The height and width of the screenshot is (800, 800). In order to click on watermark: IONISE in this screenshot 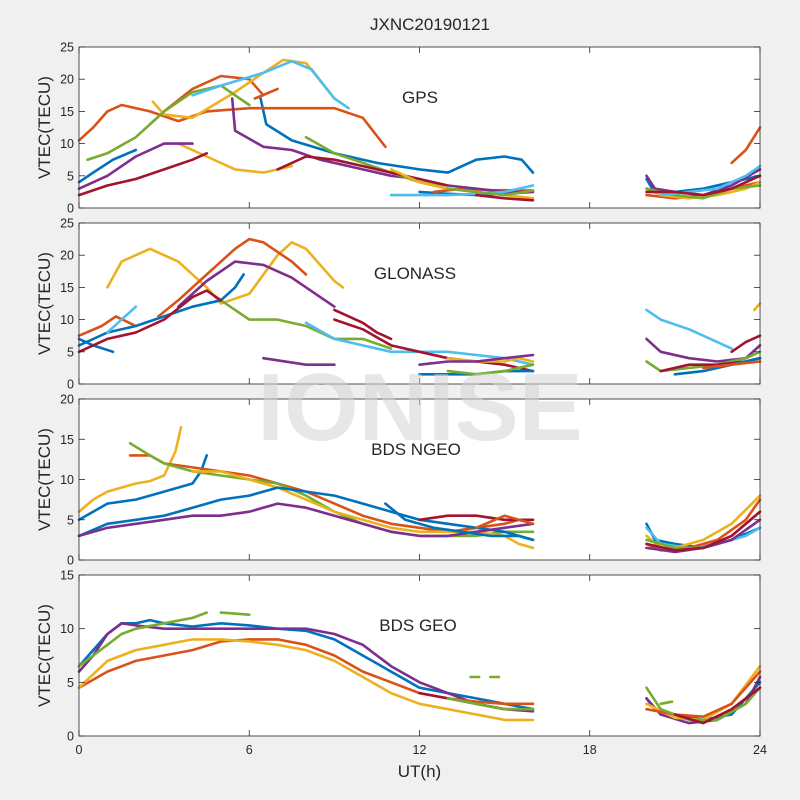, I will do `click(419, 407)`.